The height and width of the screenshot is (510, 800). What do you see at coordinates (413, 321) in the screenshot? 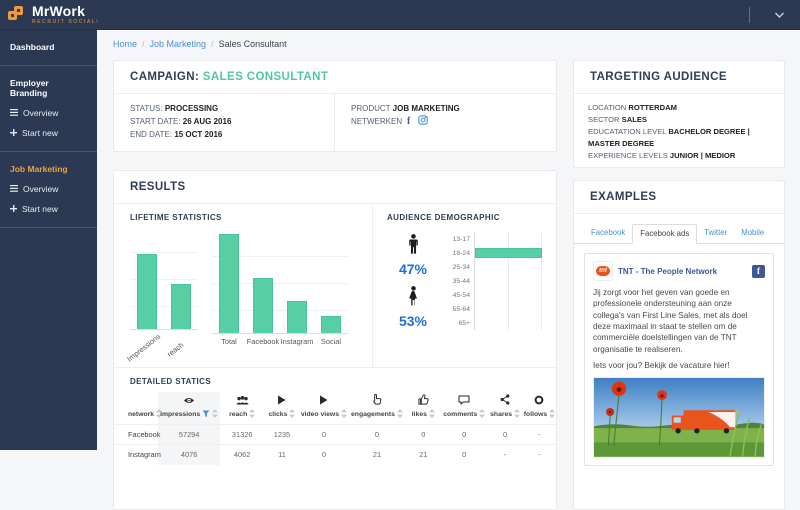
I see `female-percentage: 53%` at bounding box center [413, 321].